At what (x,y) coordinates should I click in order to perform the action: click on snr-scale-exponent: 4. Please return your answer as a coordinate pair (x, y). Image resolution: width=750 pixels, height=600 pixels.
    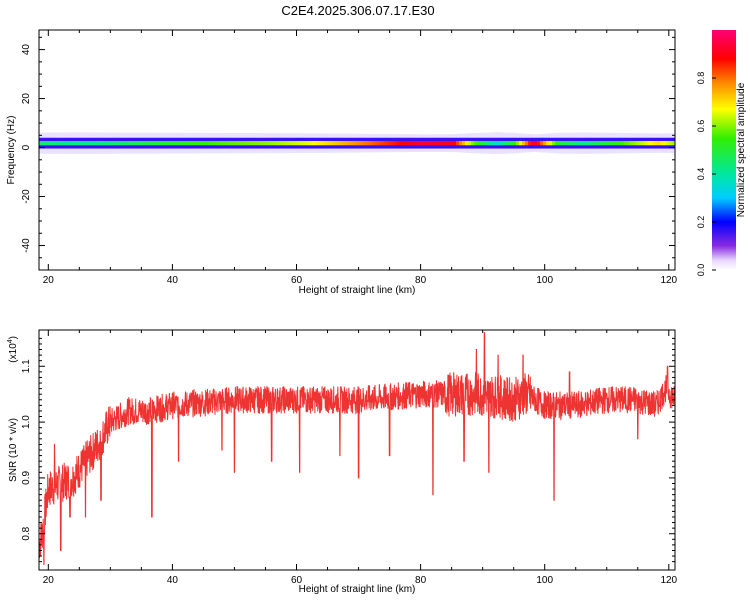
    Looking at the image, I should click on (10, 341).